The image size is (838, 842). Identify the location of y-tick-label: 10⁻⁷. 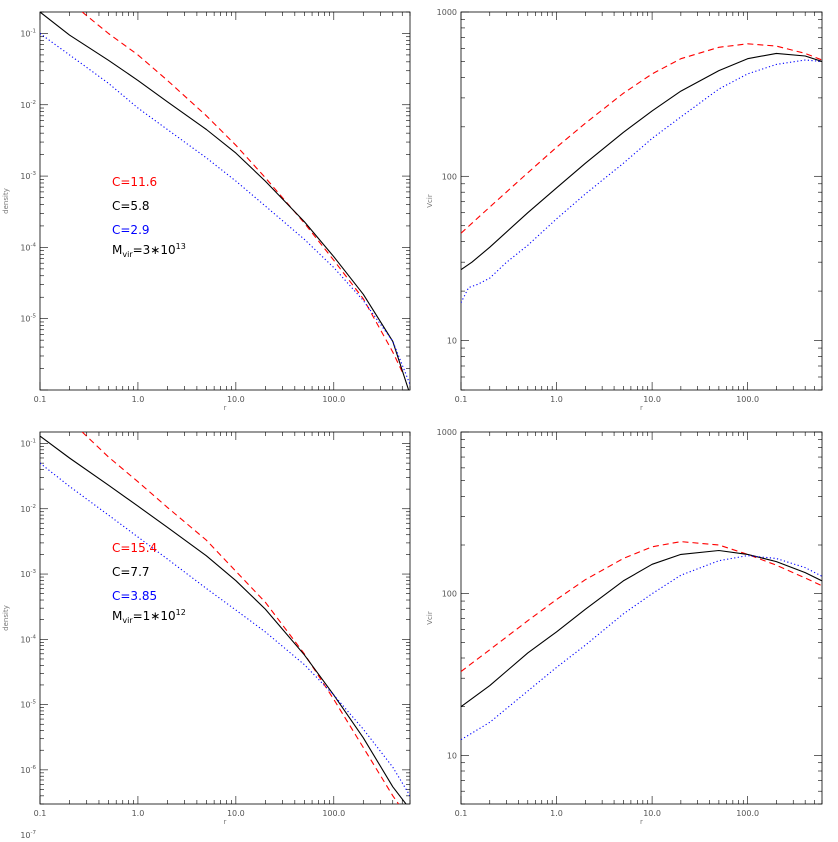
(28, 835).